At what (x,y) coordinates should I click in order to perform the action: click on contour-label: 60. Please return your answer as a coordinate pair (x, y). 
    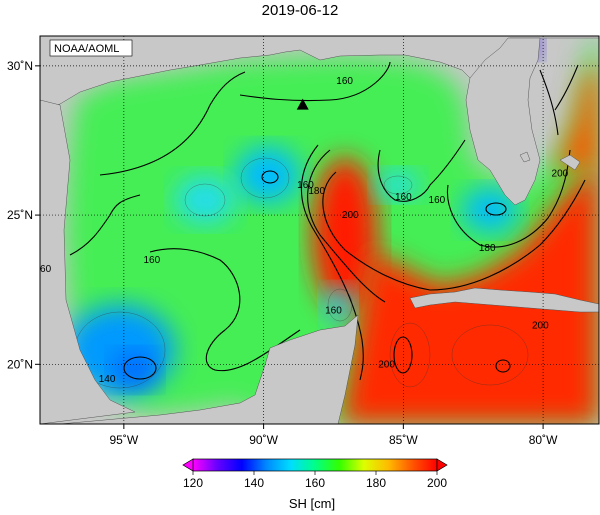
    Looking at the image, I should click on (46, 269).